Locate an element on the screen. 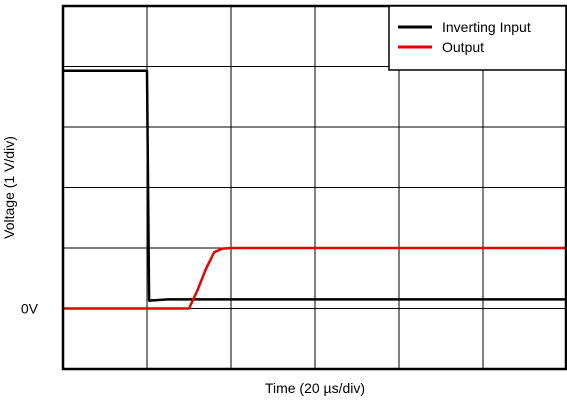  x-axis-label: Time (20 µs/div) is located at coordinates (315, 388).